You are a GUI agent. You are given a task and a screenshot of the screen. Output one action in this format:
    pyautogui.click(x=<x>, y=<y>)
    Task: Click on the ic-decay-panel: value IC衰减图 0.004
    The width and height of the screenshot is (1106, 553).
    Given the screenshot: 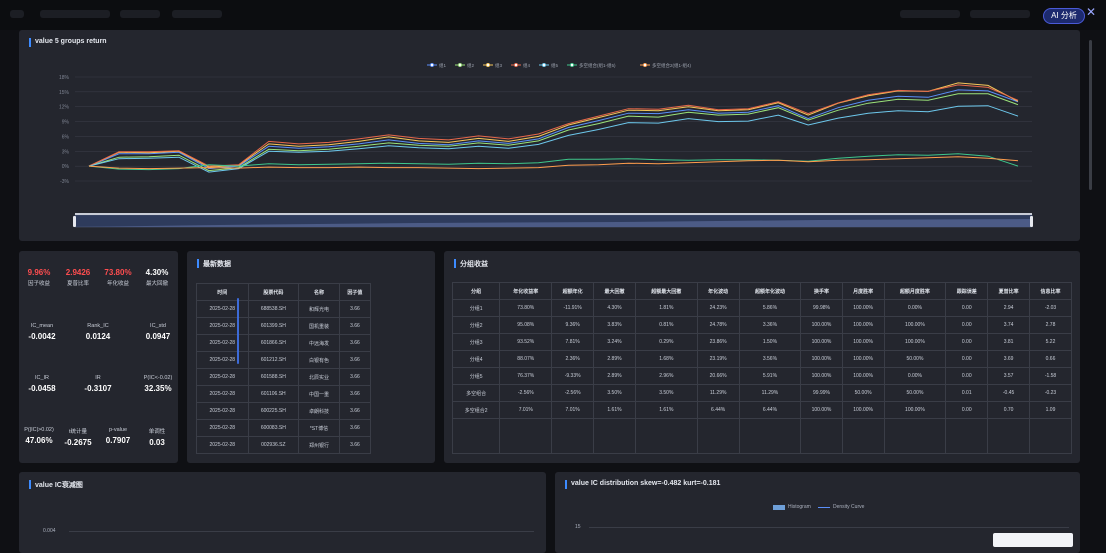 What is the action you would take?
    pyautogui.click(x=282, y=512)
    